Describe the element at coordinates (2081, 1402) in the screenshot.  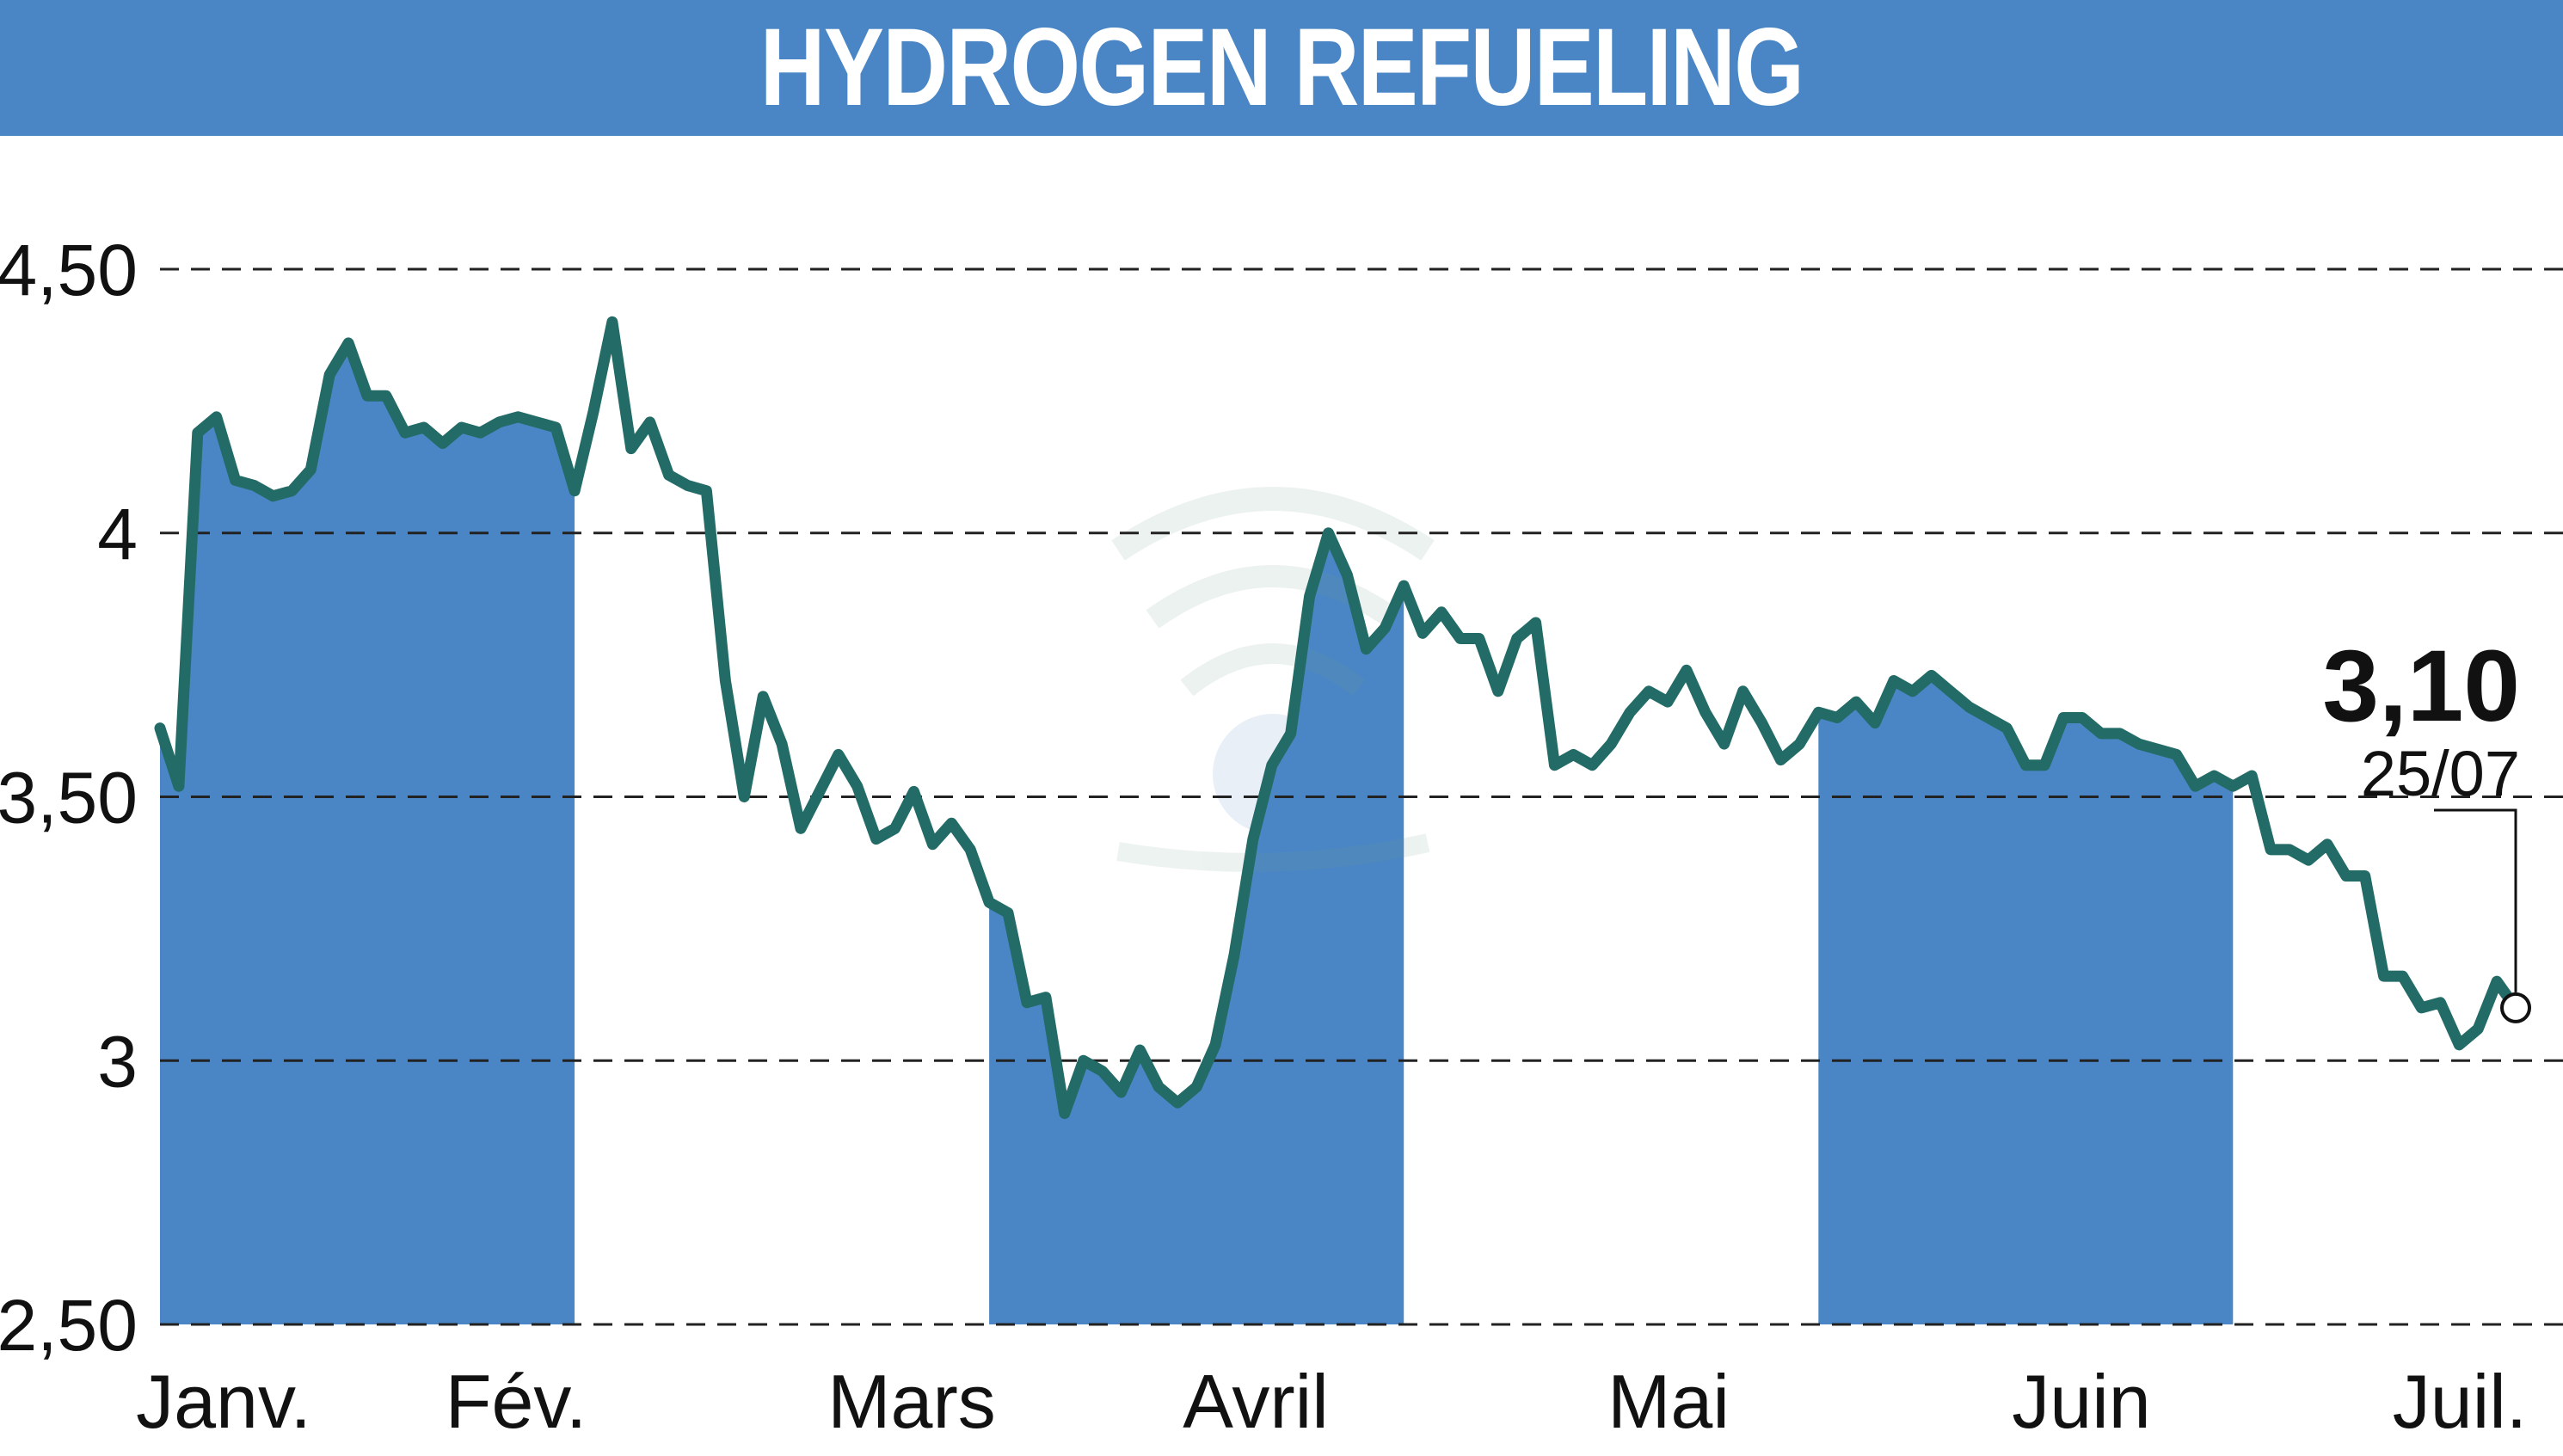
I see `x-month-label: Juin` at that location.